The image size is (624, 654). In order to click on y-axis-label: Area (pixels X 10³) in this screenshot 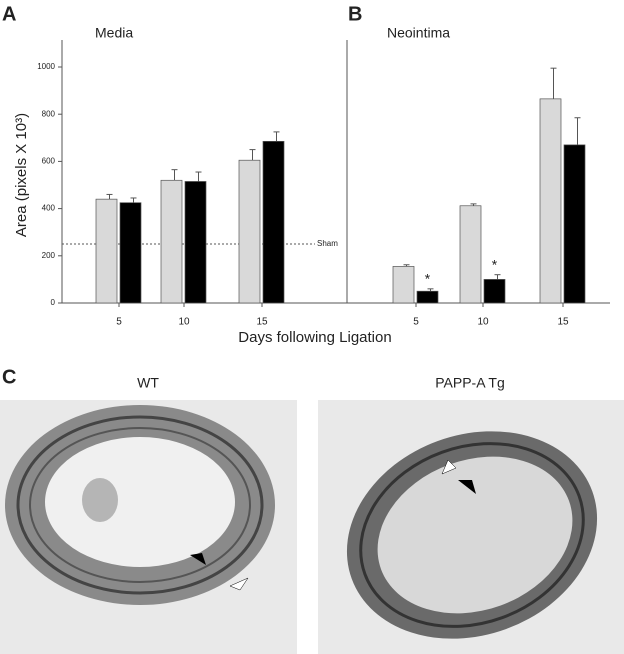, I will do `click(21, 175)`.